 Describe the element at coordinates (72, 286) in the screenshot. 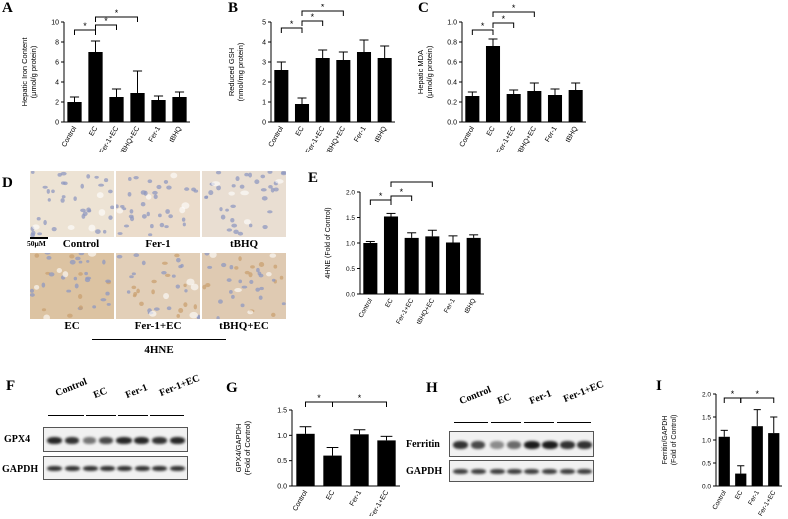

I see `micrograph-ec` at that location.